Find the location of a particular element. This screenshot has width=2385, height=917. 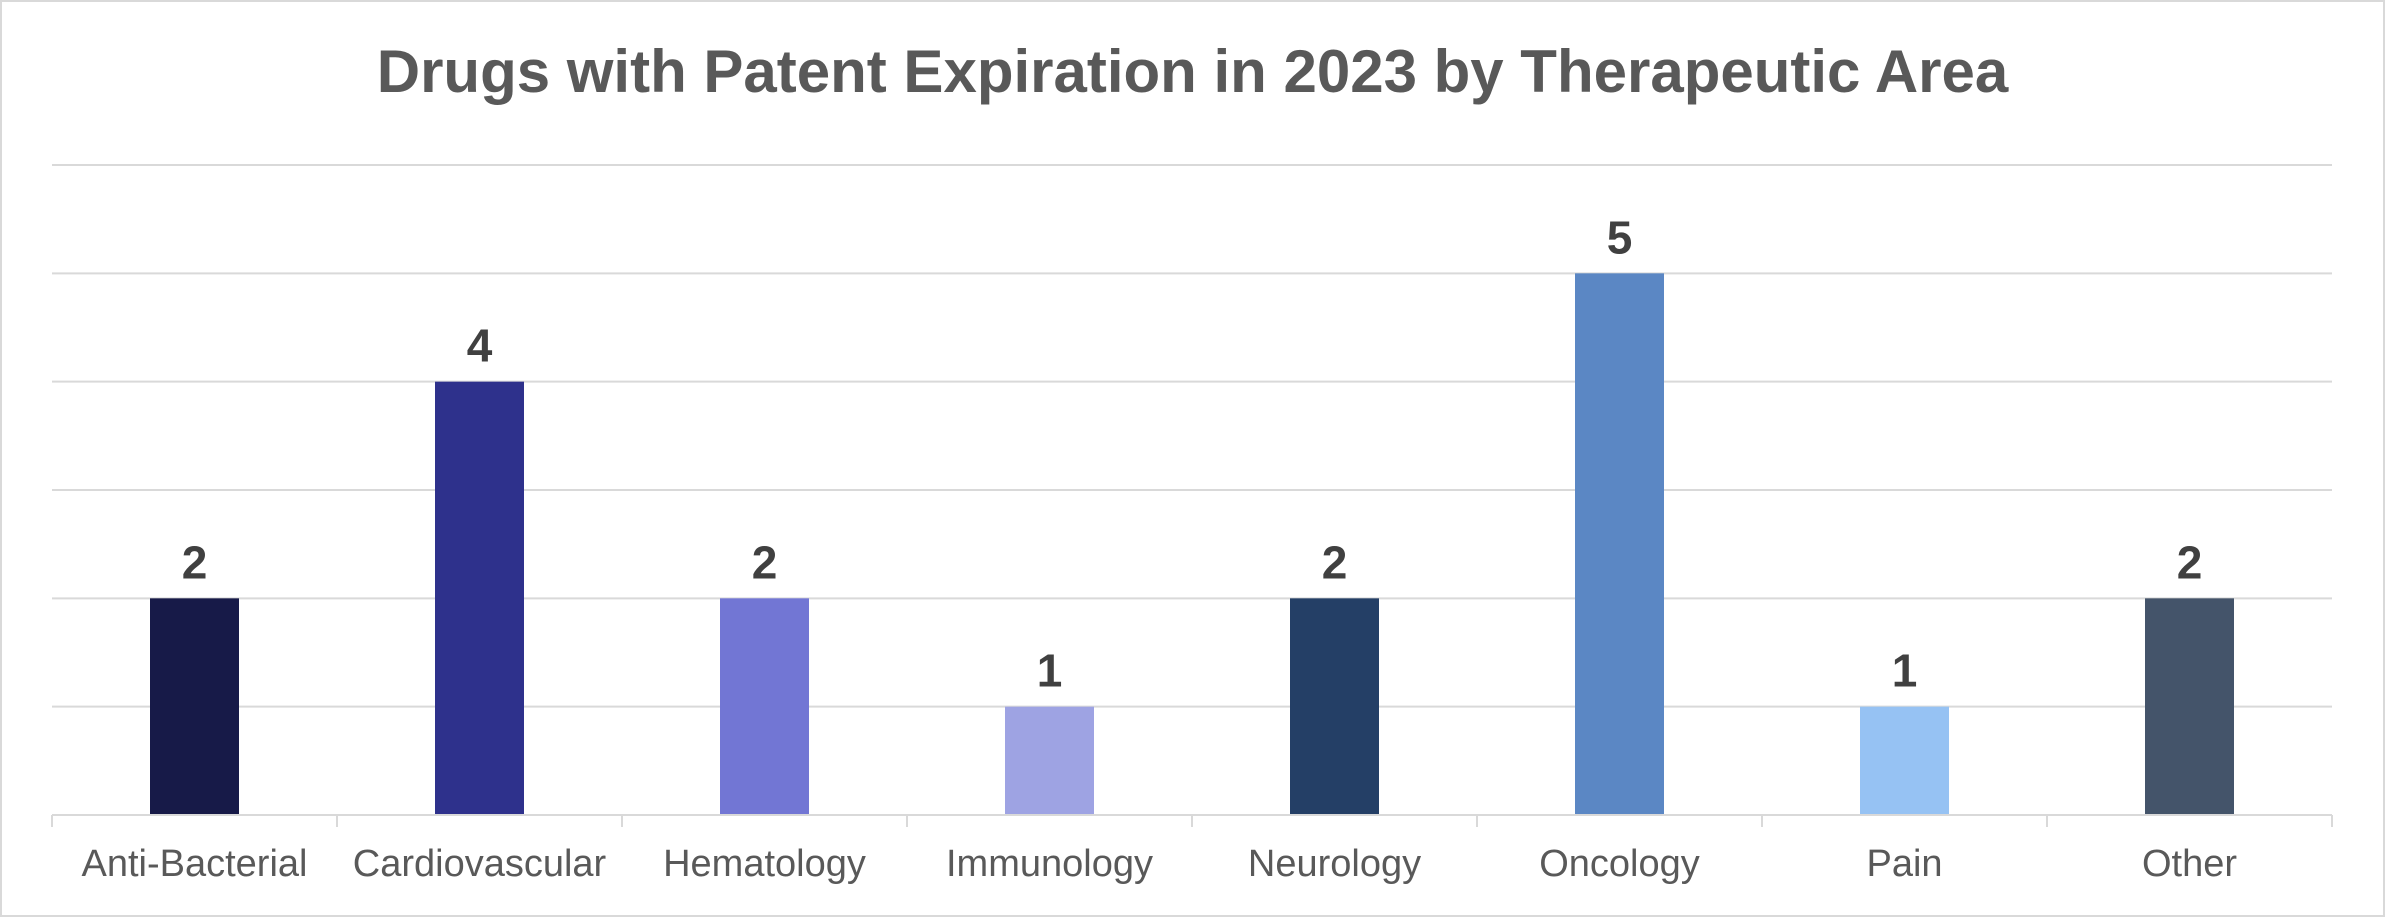

bar-hematology is located at coordinates (764, 706).